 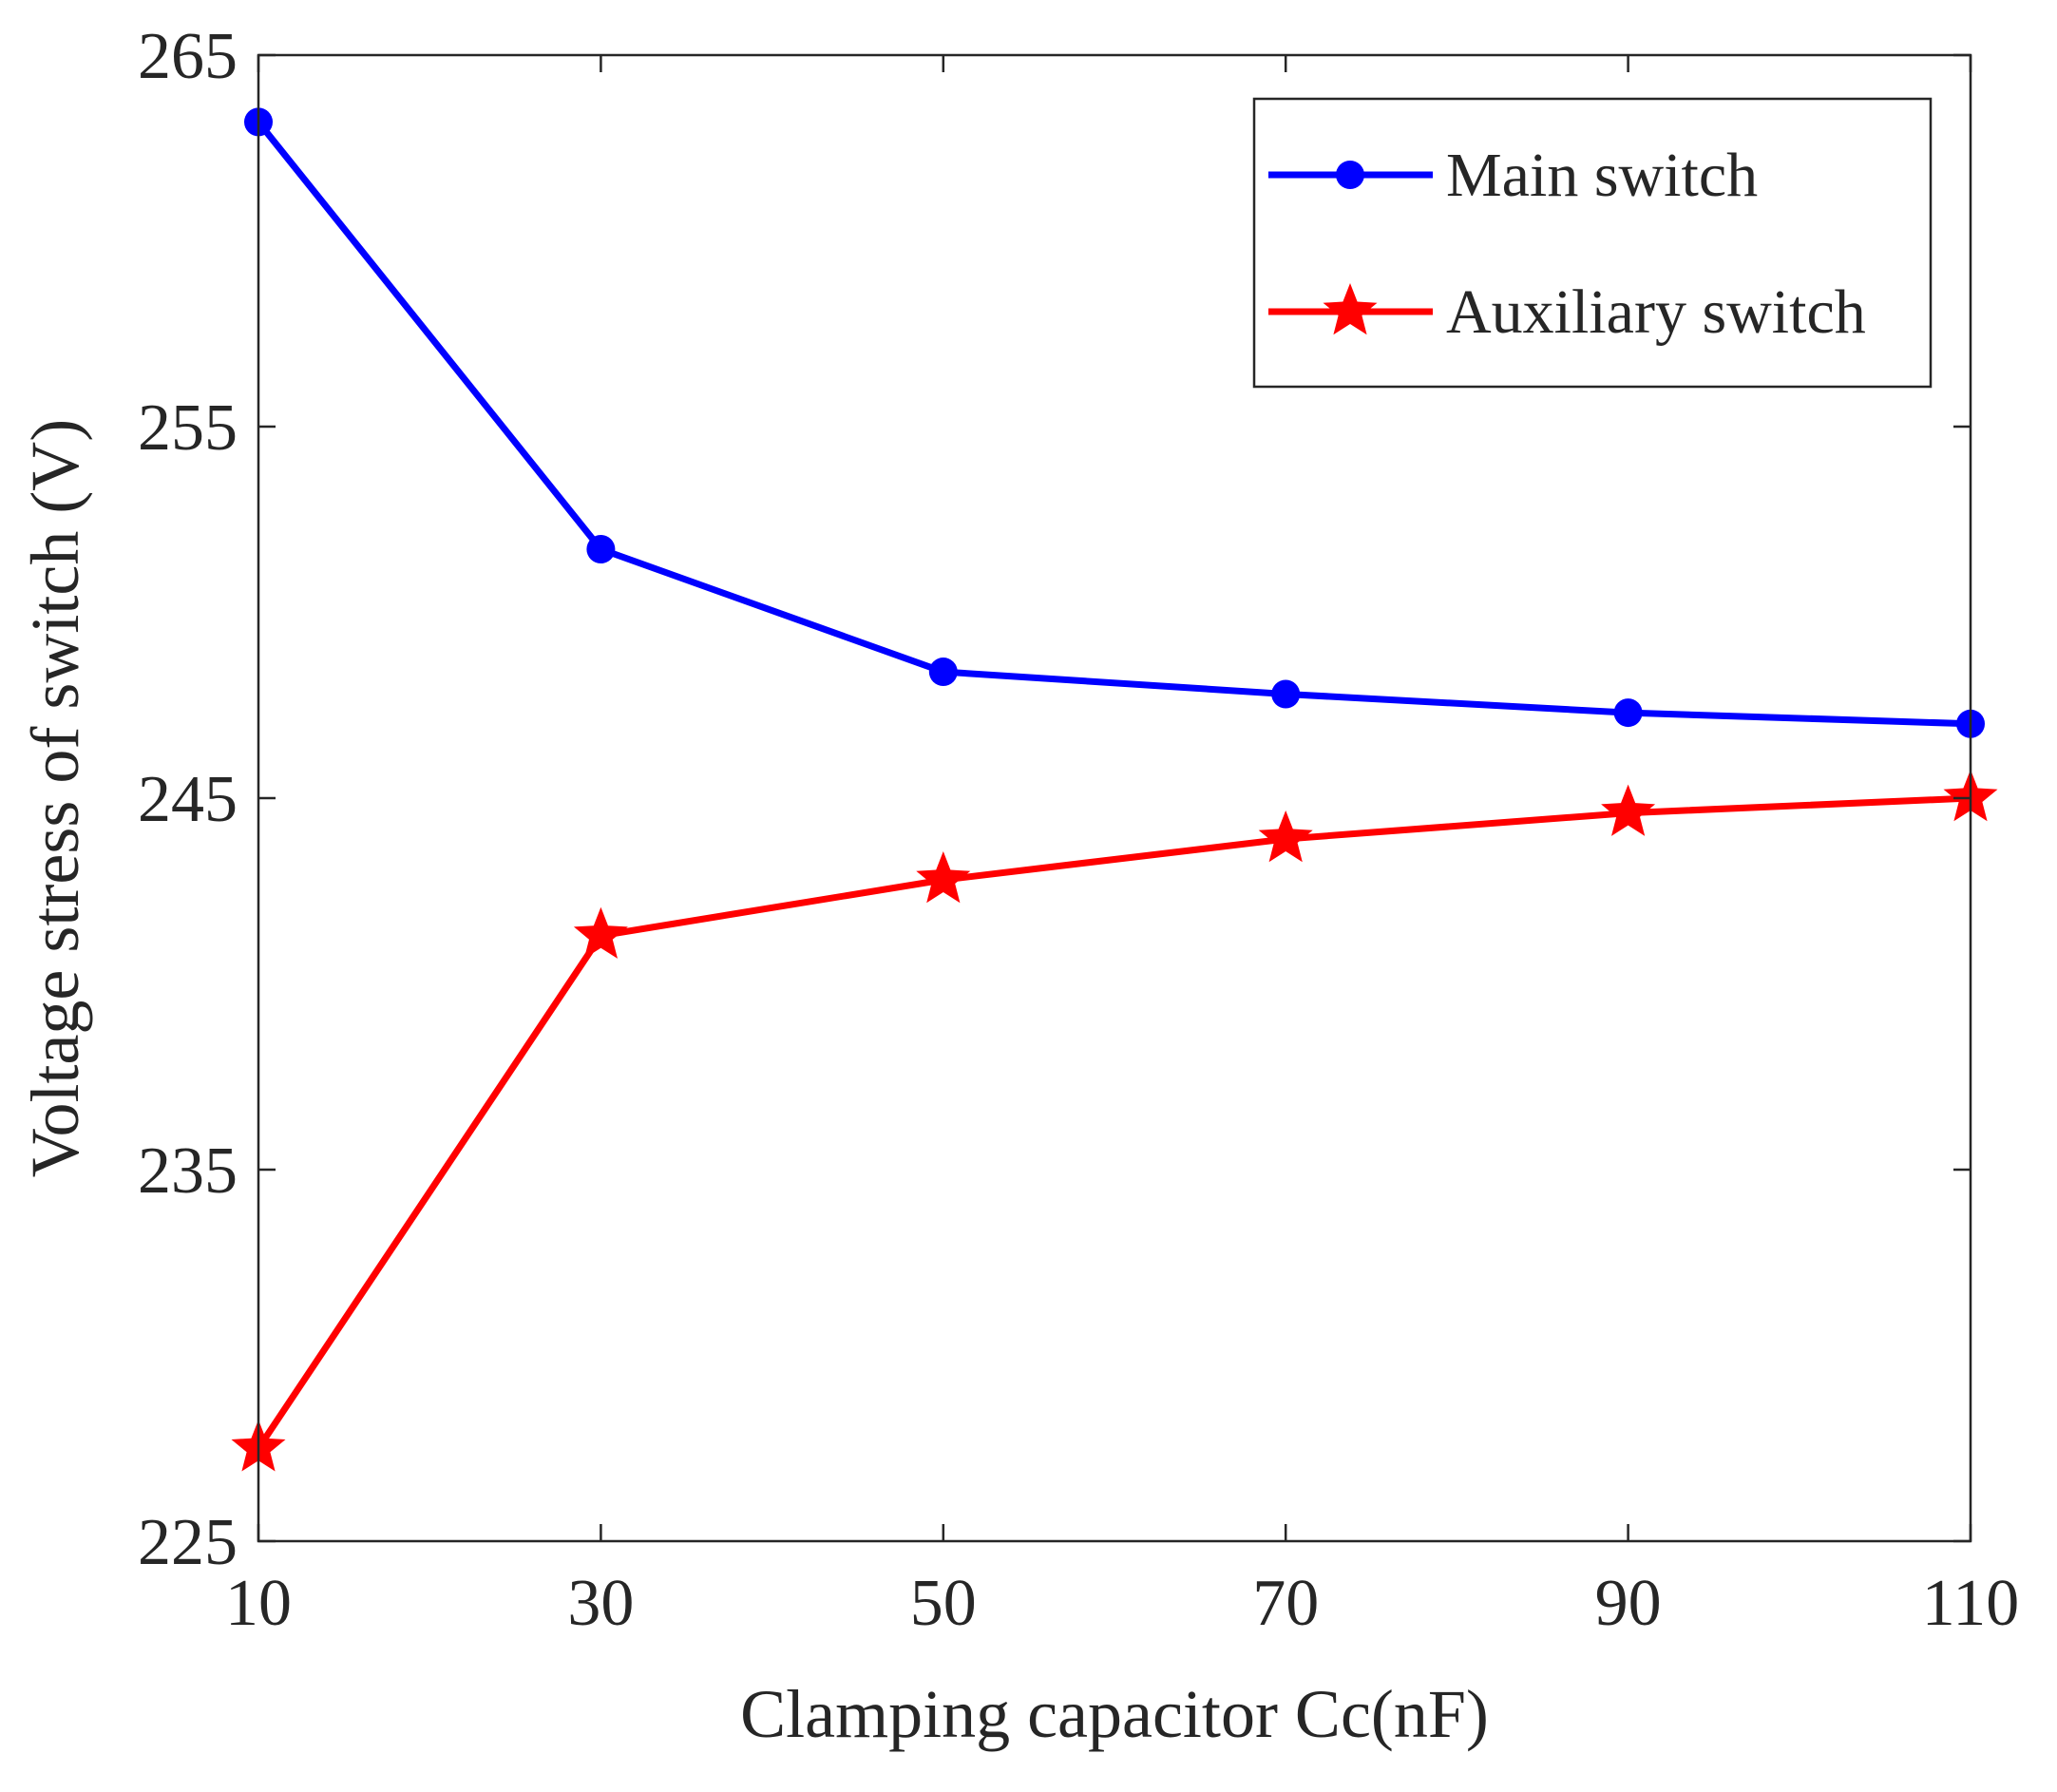 I want to click on x-tick-label-10: 10, so click(x=258, y=1604).